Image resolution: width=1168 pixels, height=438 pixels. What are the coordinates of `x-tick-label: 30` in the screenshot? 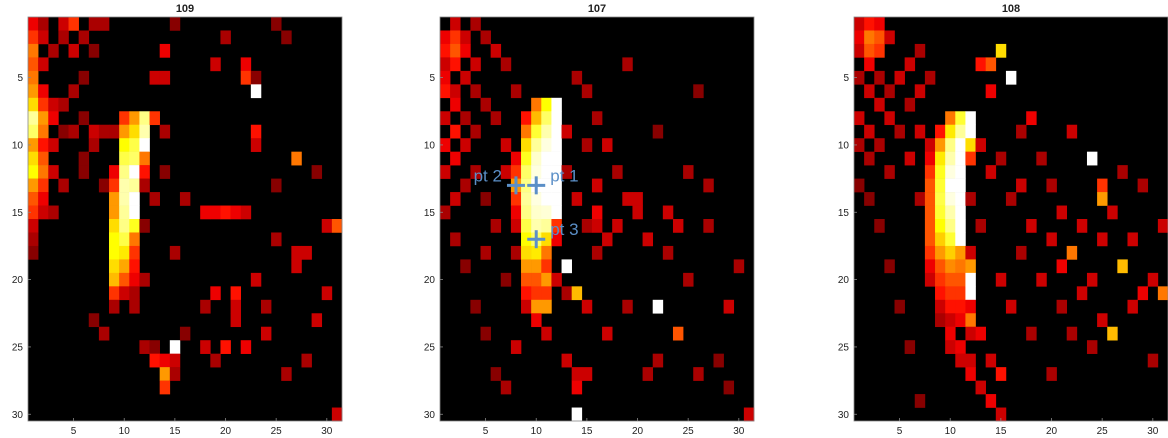 It's located at (1153, 431).